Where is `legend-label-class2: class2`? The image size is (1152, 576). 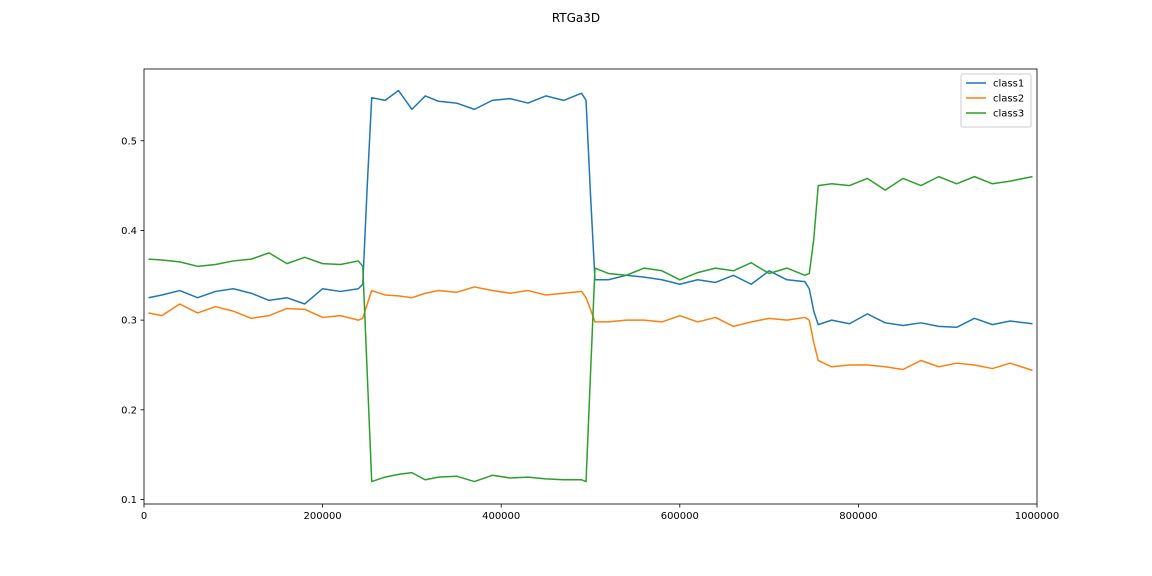
legend-label-class2: class2 is located at coordinates (1008, 99).